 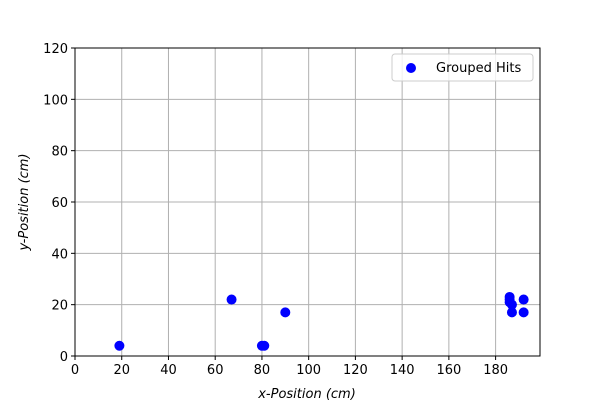 What do you see at coordinates (24, 202) in the screenshot?
I see `y-axis-label: y-Position (cm)` at bounding box center [24, 202].